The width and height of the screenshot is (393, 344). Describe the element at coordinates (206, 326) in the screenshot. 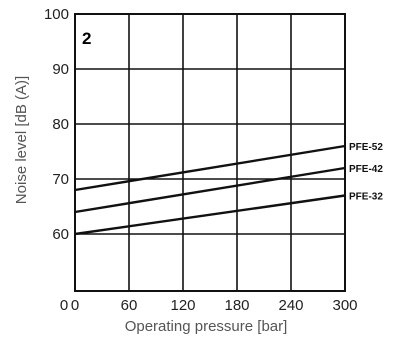

I see `x-axis-title: Operating pressure [bar]` at that location.